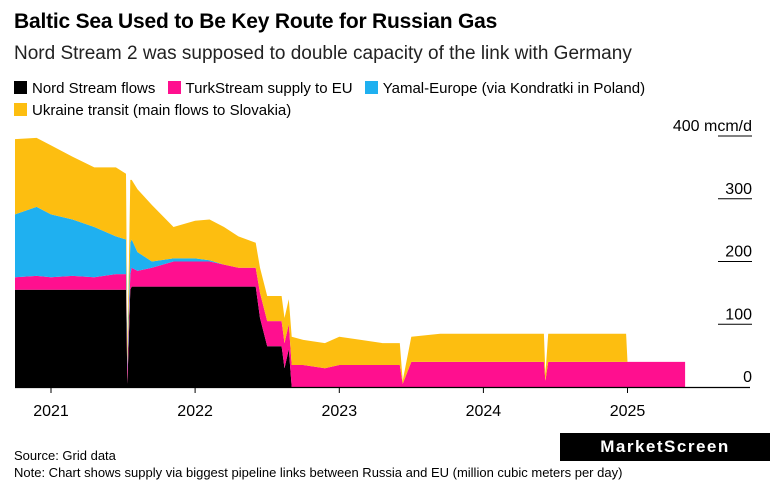 This screenshot has width=770, height=494. I want to click on source-text: Source: Grid data, so click(65, 455).